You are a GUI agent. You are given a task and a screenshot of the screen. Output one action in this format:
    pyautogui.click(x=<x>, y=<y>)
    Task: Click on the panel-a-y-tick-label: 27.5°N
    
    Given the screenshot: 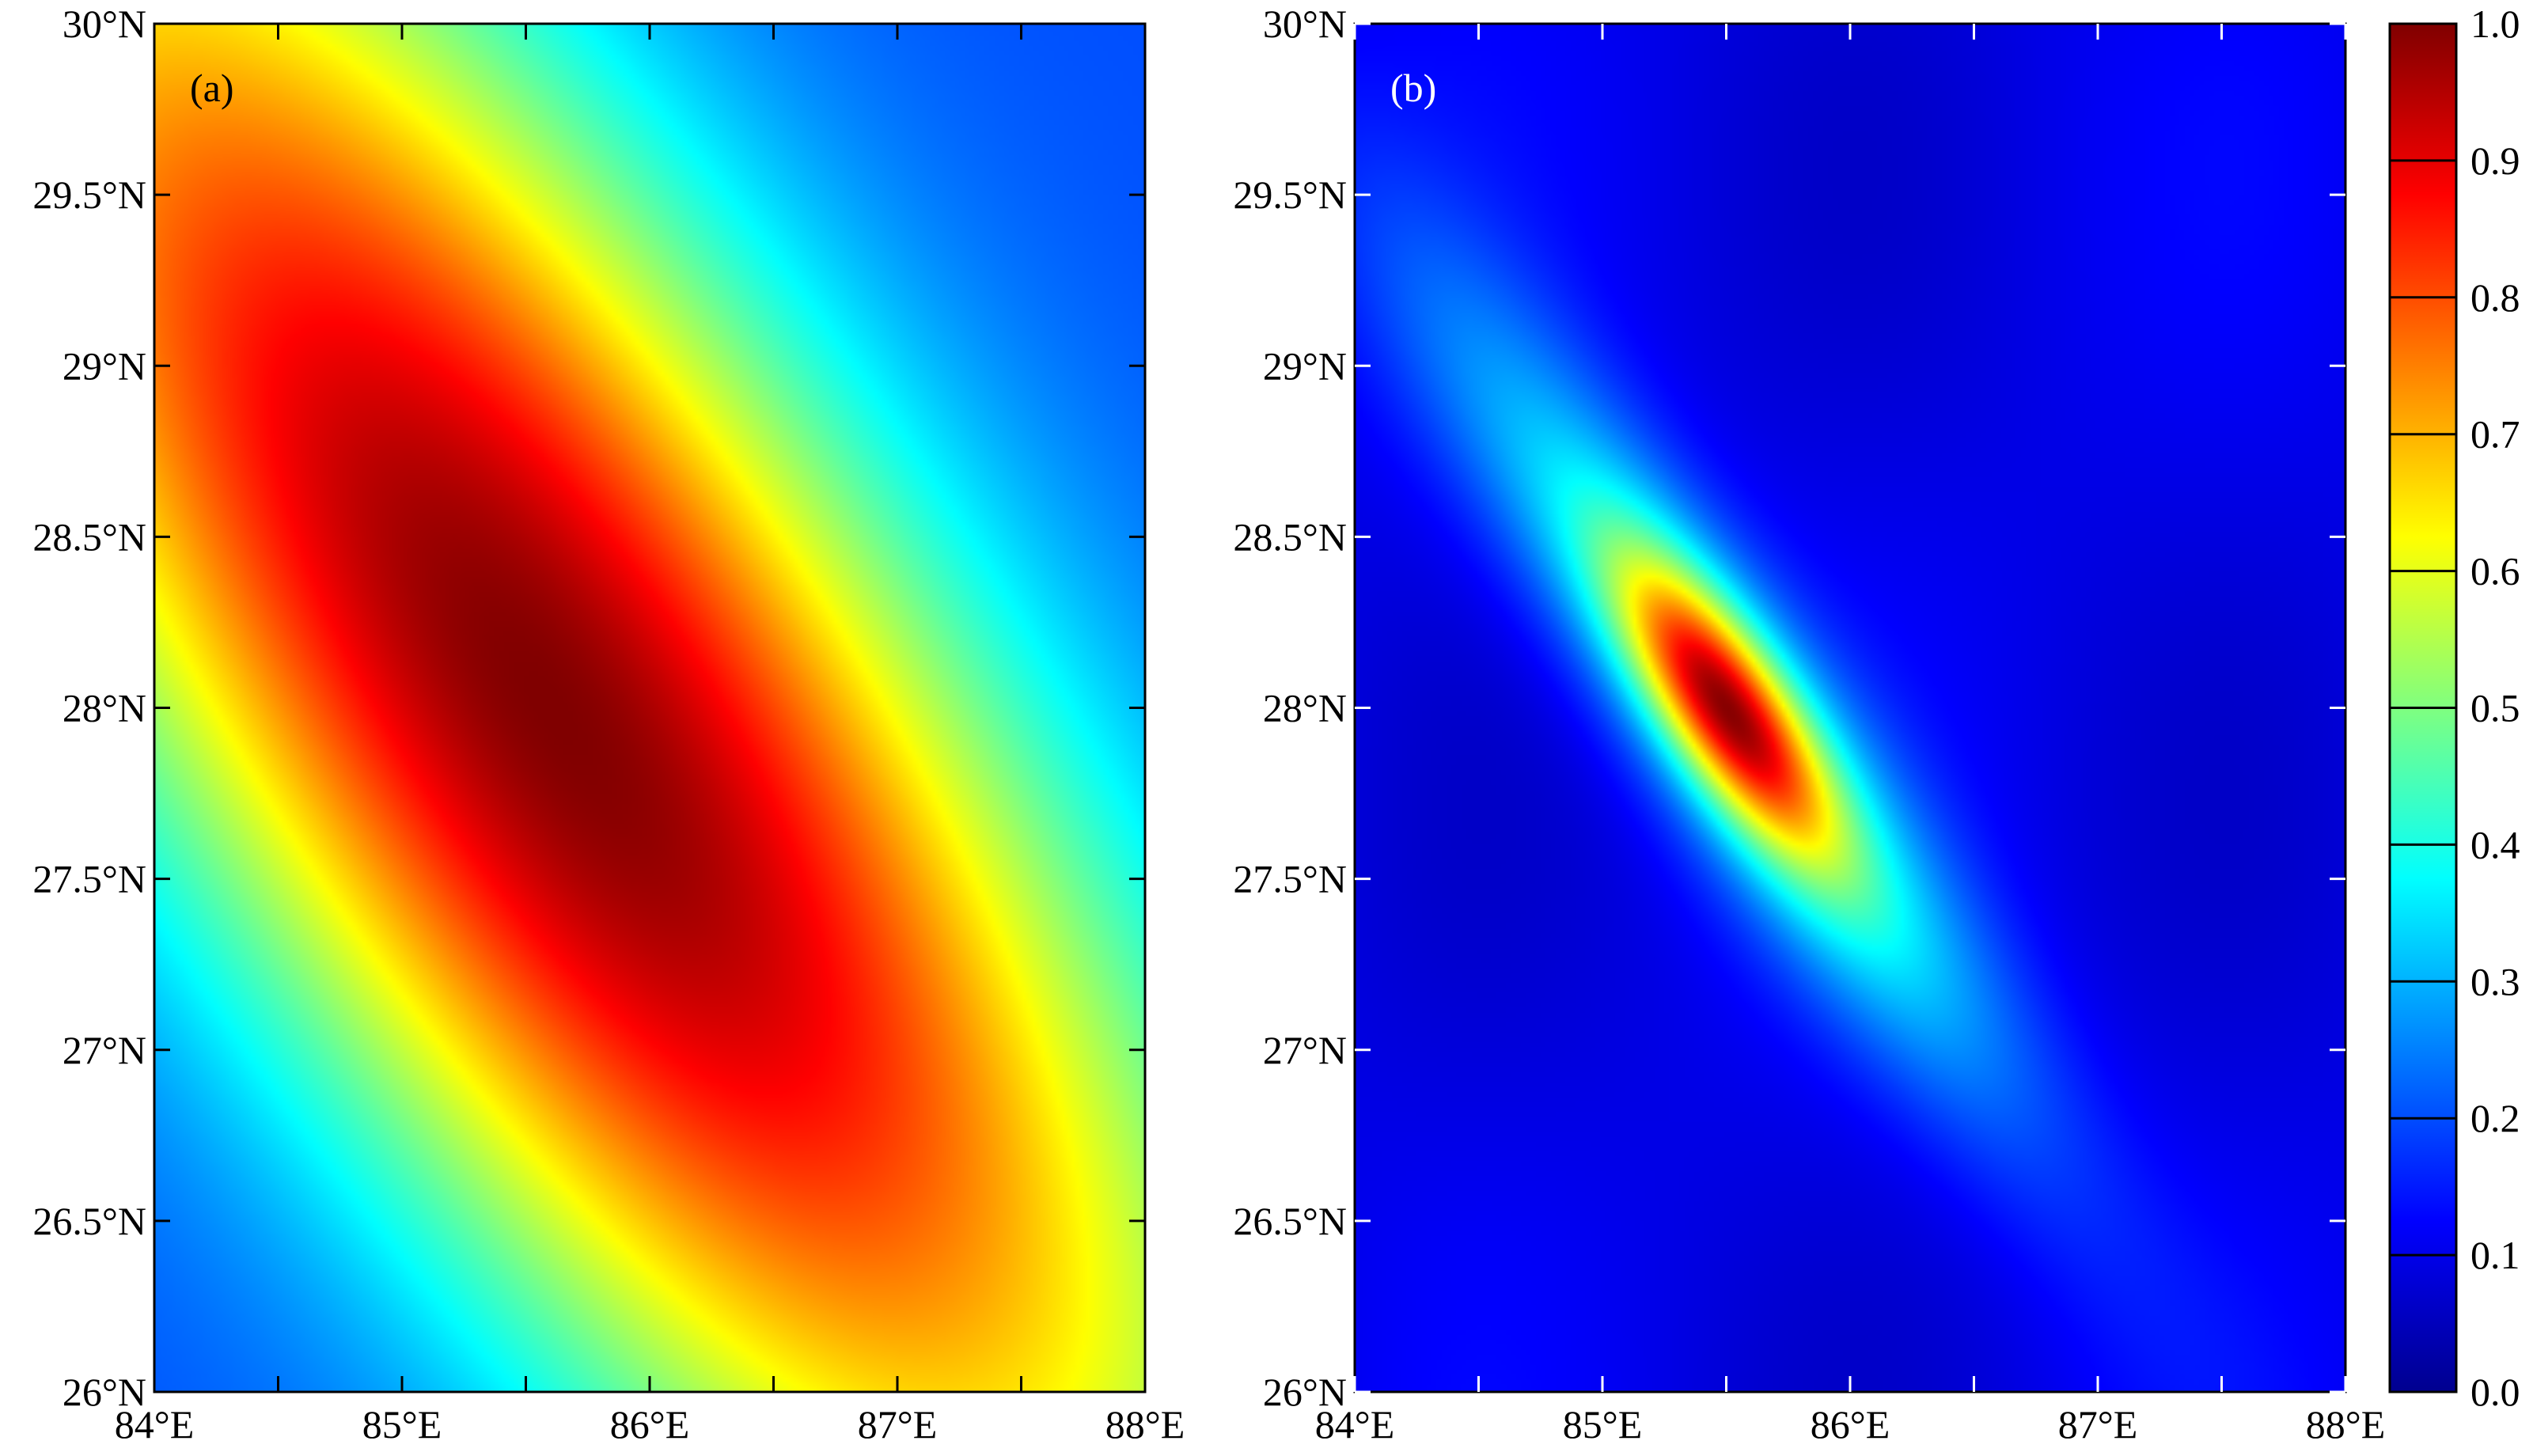 What is the action you would take?
    pyautogui.click(x=89, y=879)
    